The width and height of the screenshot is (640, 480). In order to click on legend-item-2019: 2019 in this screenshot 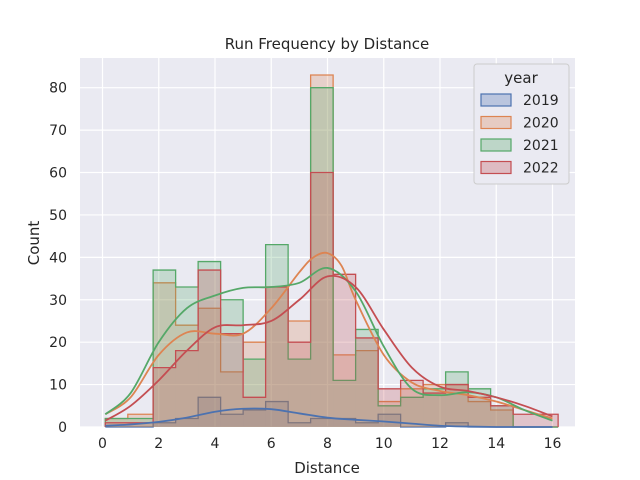, I will do `click(519, 101)`.